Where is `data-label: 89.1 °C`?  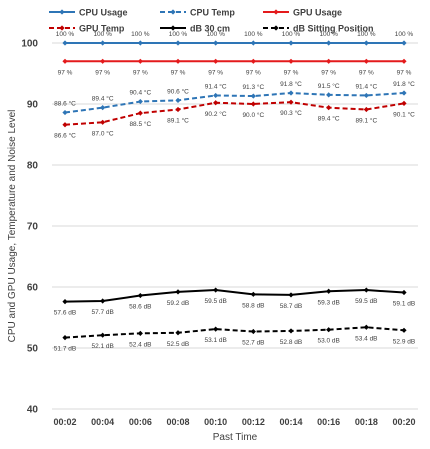 data-label: 89.1 °C is located at coordinates (178, 120).